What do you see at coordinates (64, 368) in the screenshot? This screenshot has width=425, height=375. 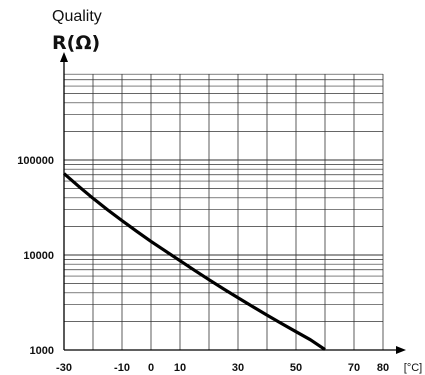 I see `x-tick-label: -30` at bounding box center [64, 368].